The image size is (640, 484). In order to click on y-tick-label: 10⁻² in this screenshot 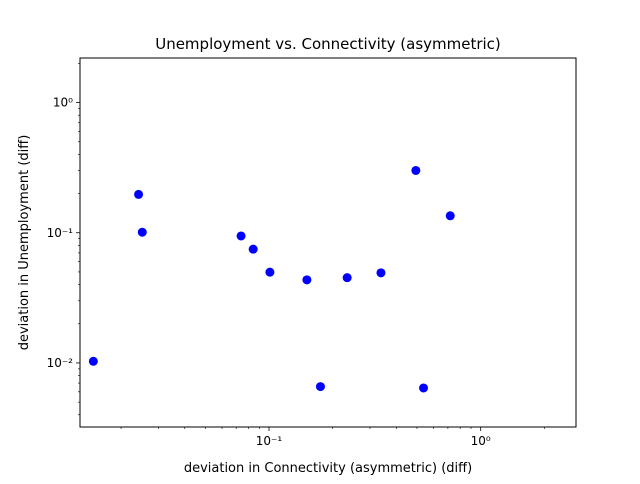, I will do `click(60, 363)`.